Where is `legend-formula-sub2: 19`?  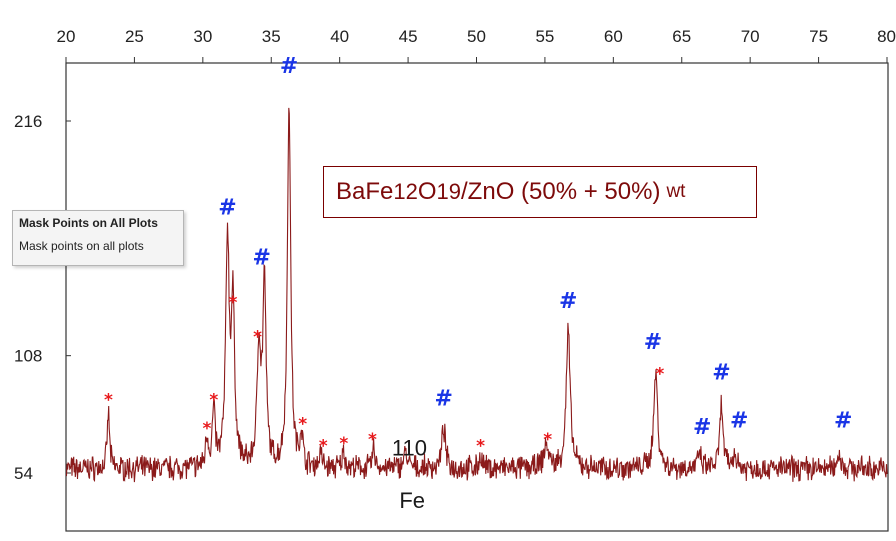 legend-formula-sub2: 19 is located at coordinates (449, 191).